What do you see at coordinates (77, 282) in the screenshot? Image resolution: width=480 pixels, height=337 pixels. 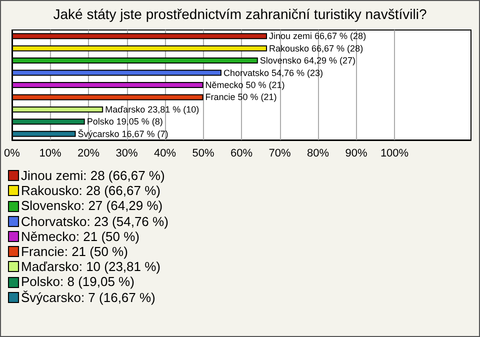 I see `text: Polsko: 8 (19,05 %)` at bounding box center [77, 282].